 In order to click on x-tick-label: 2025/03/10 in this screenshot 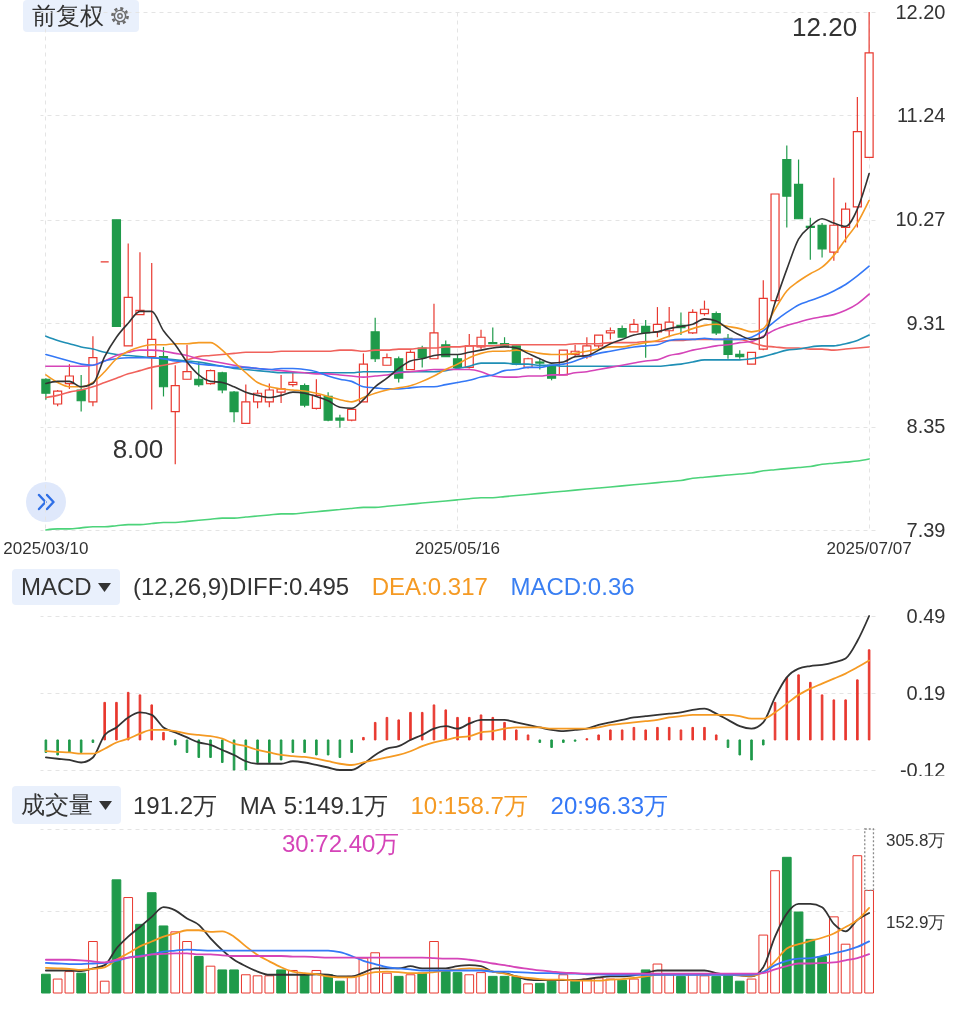, I will do `click(46, 548)`.